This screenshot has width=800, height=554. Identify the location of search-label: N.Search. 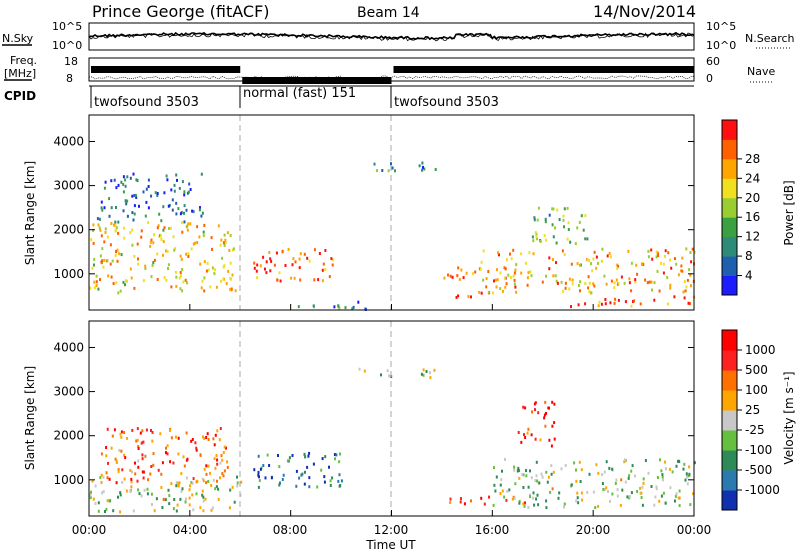
(770, 38).